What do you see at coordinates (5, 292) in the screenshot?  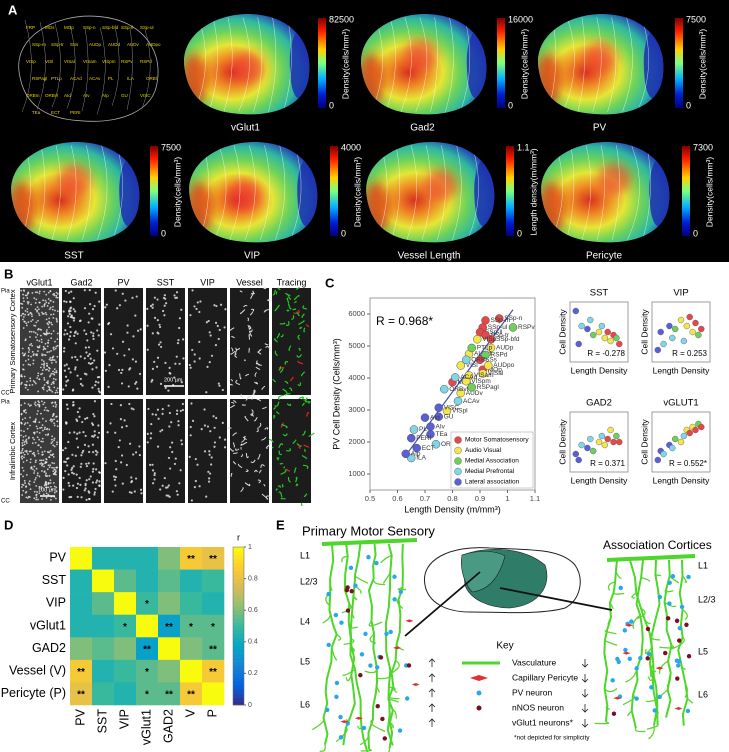 I see `pia-label: Pia` at bounding box center [5, 292].